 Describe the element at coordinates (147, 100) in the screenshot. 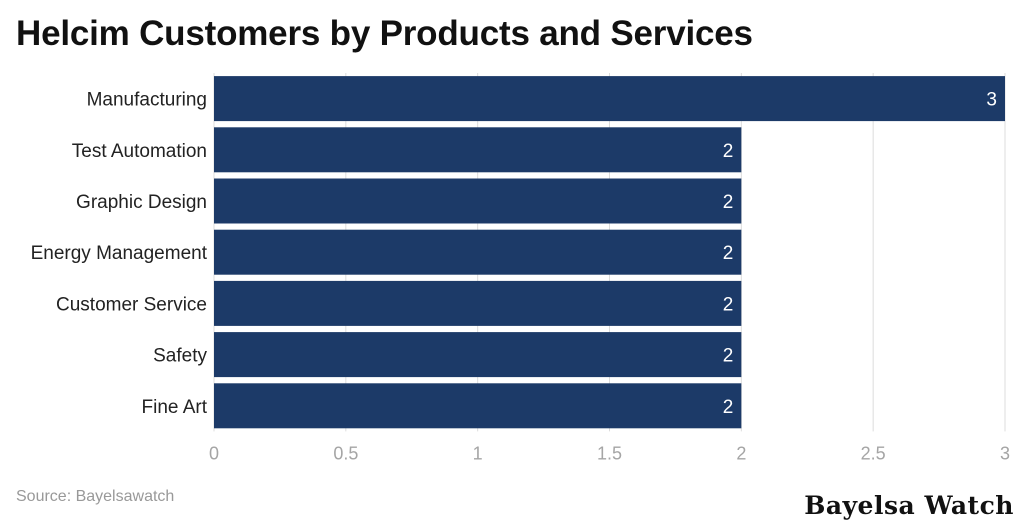

I see `category-label: Manufacturing` at that location.